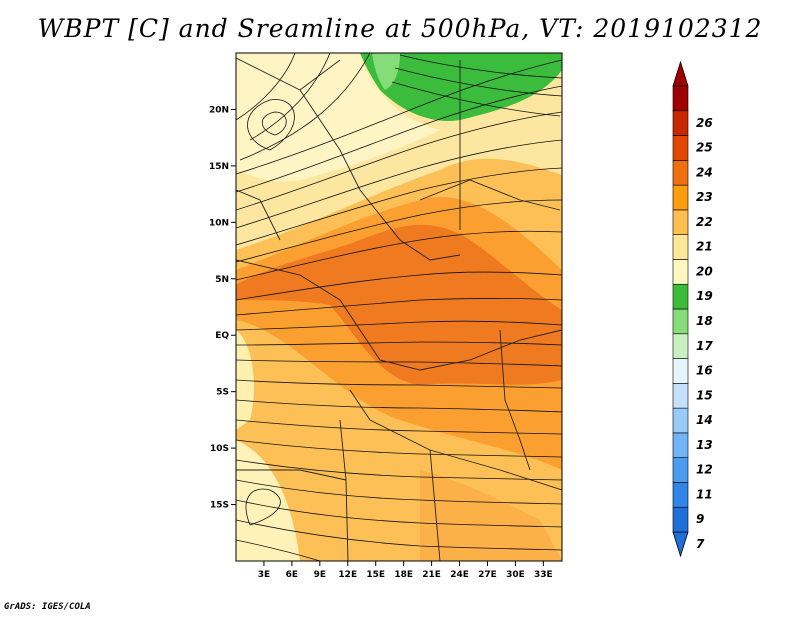 The image size is (800, 618). What do you see at coordinates (219, 110) in the screenshot?
I see `lat-tick-label: 20N` at bounding box center [219, 110].